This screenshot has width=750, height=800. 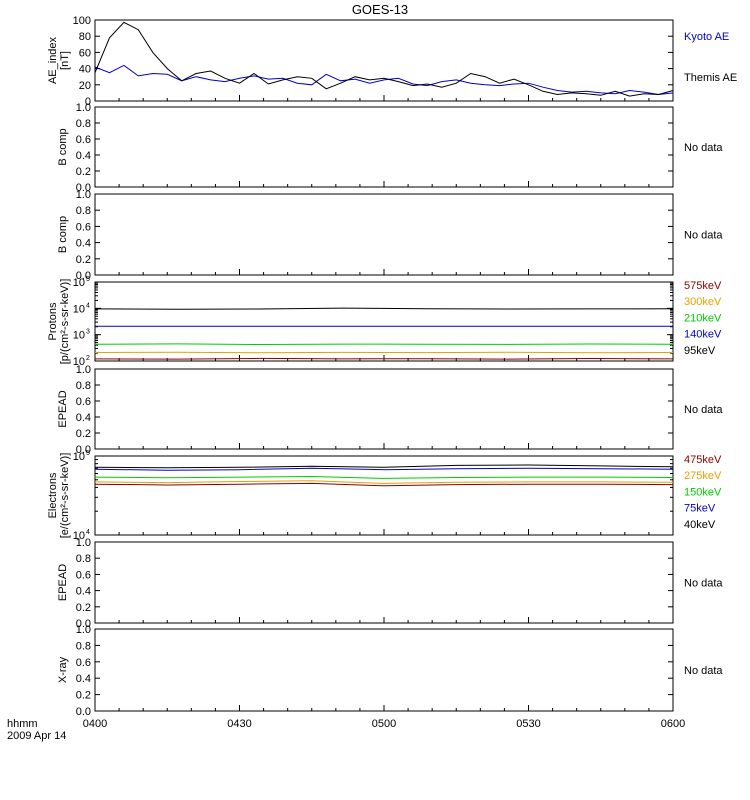 I want to click on y-tick-label: 0, so click(x=88, y=102).